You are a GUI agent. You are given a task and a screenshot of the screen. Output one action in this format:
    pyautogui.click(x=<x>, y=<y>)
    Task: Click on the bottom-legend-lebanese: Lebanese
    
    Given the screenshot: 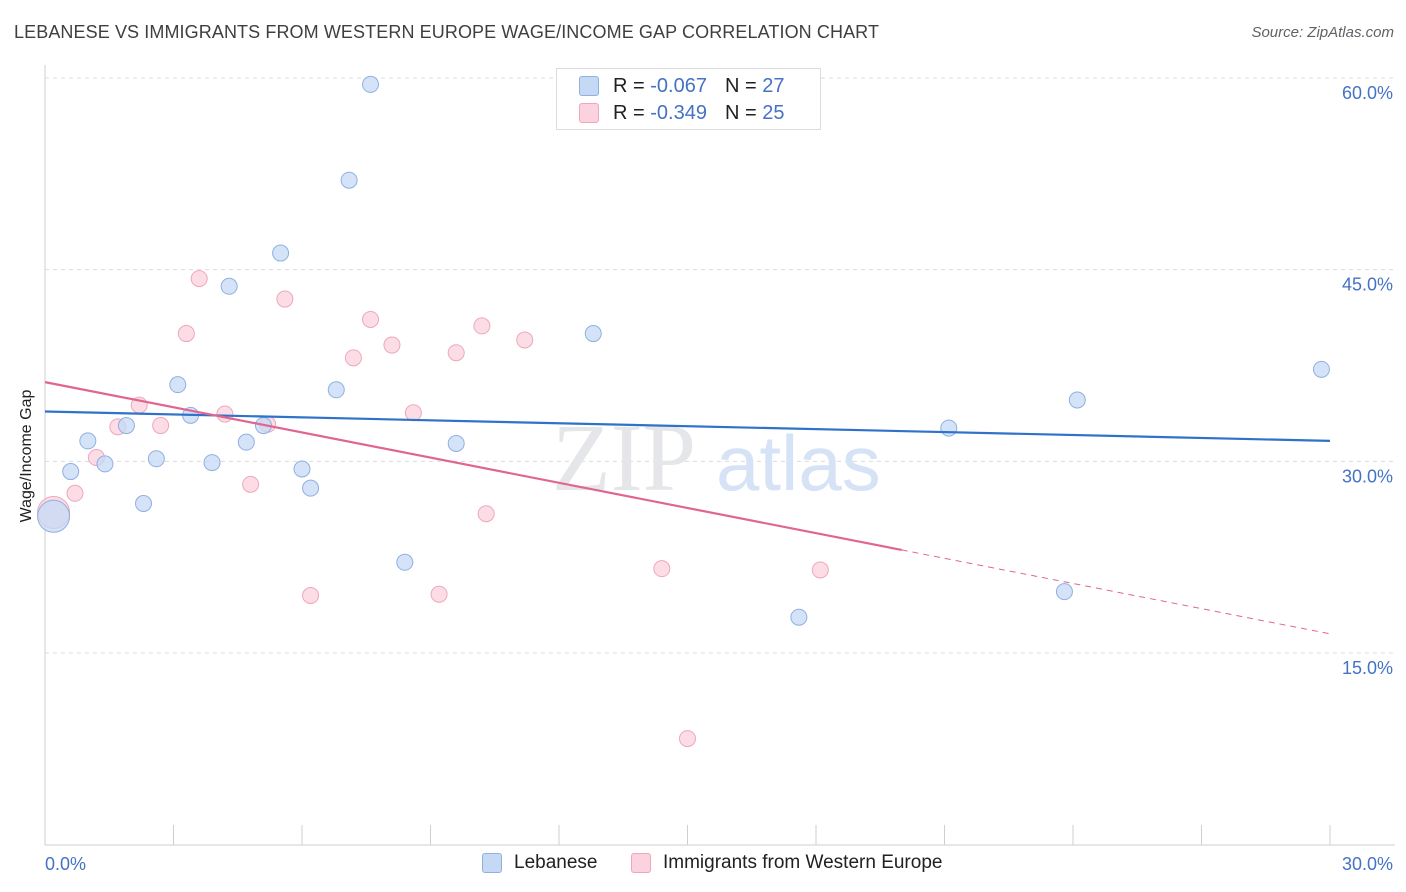 What is the action you would take?
    pyautogui.click(x=539, y=863)
    